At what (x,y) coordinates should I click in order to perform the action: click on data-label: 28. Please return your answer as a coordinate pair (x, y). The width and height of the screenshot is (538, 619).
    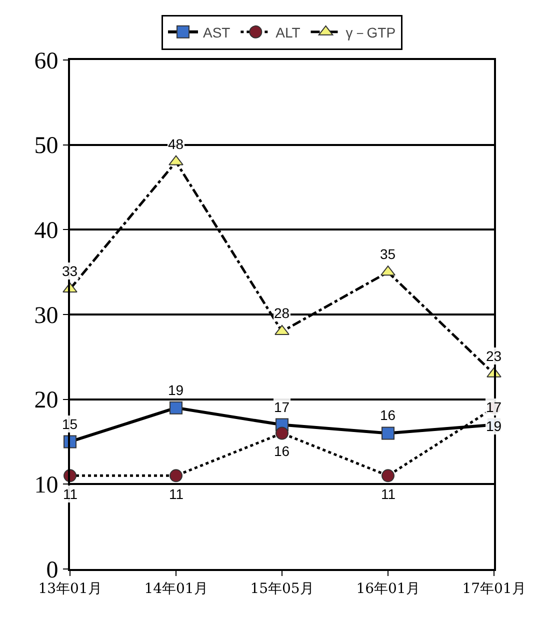
    Looking at the image, I should click on (282, 313).